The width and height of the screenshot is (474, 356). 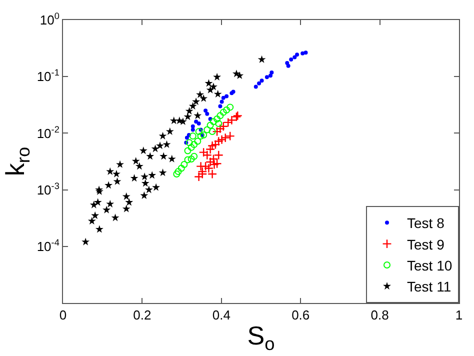 I want to click on legend-label: Test 8, so click(x=426, y=223).